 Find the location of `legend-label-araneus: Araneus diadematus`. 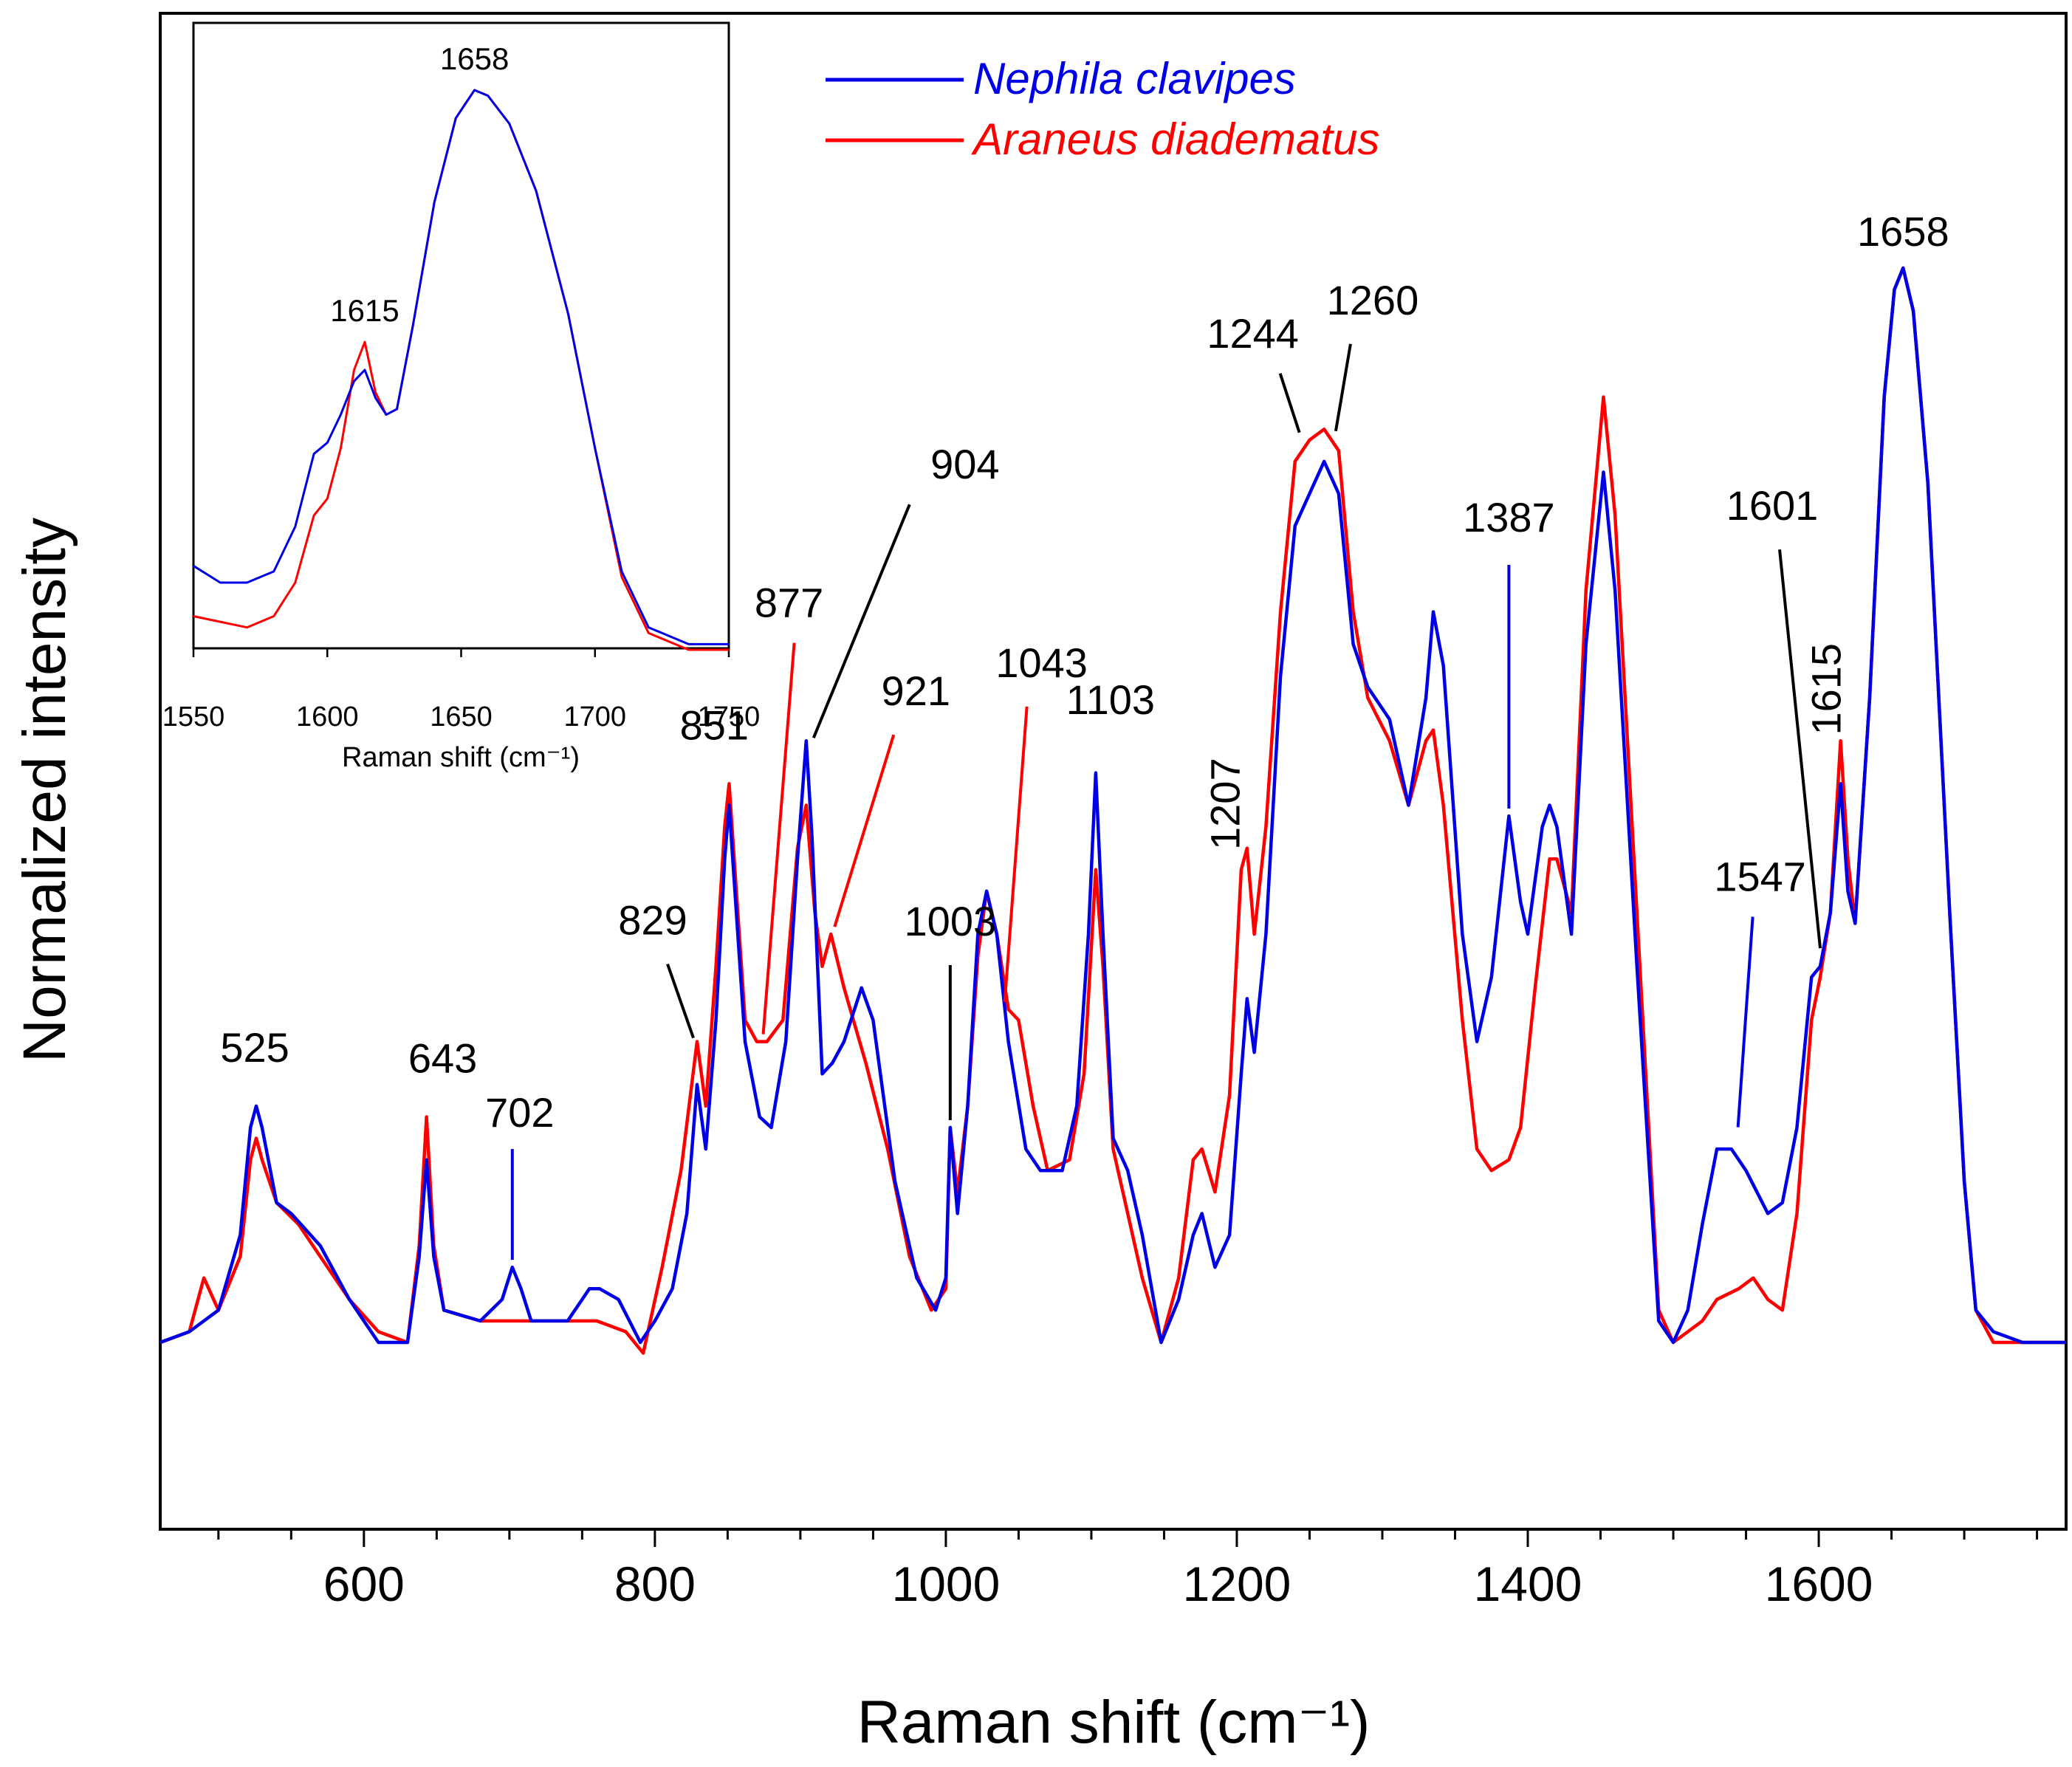

legend-label-araneus: Araneus diadematus is located at coordinates (1175, 139).